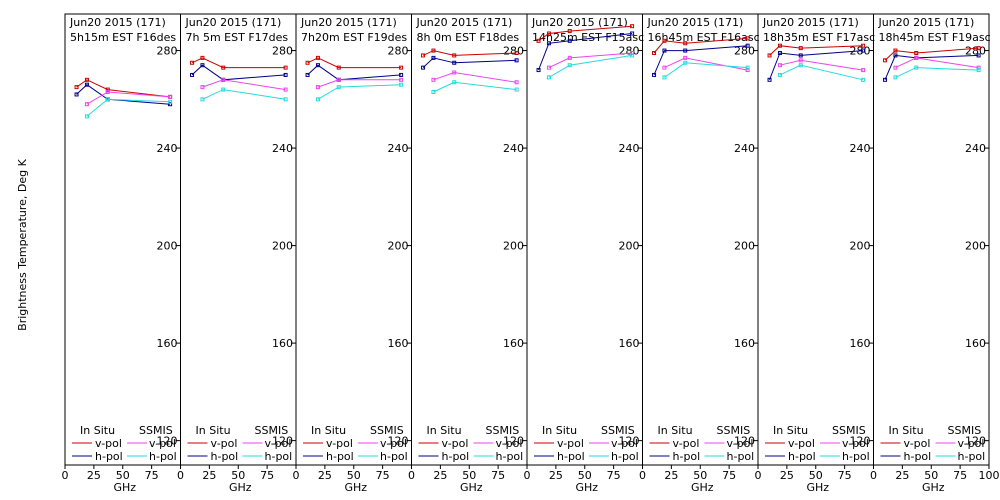 This screenshot has width=1000, height=500. What do you see at coordinates (354, 37) in the screenshot?
I see `panel-title-time: 7h20m EST F19des` at bounding box center [354, 37].